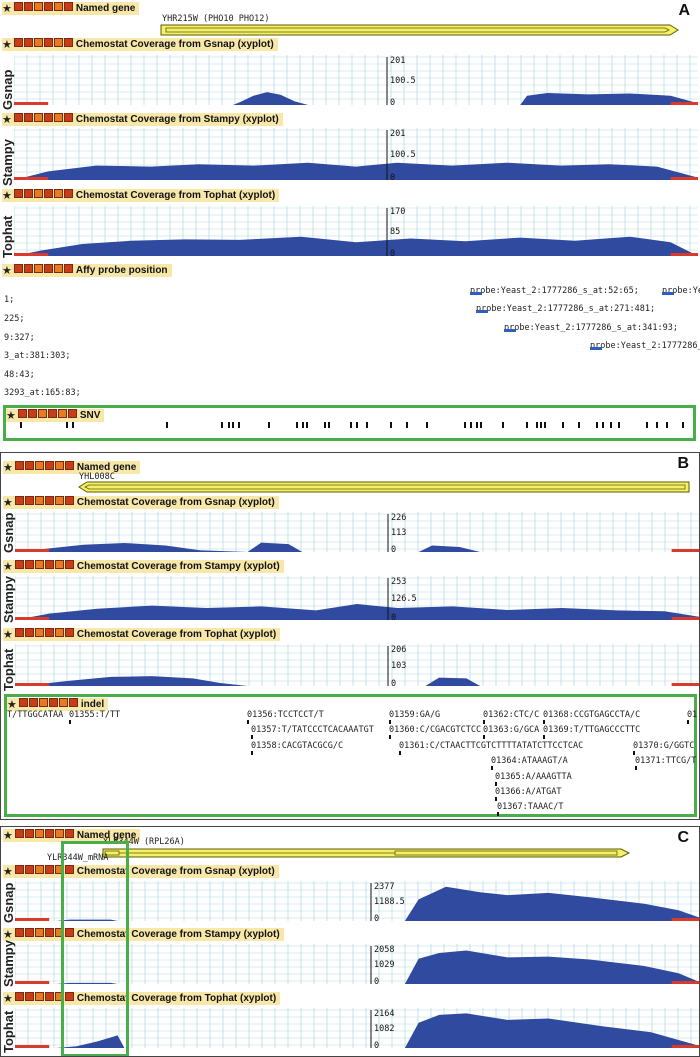 This screenshot has height=1057, width=700. I want to click on probe-label: 48:43;, so click(19, 375).